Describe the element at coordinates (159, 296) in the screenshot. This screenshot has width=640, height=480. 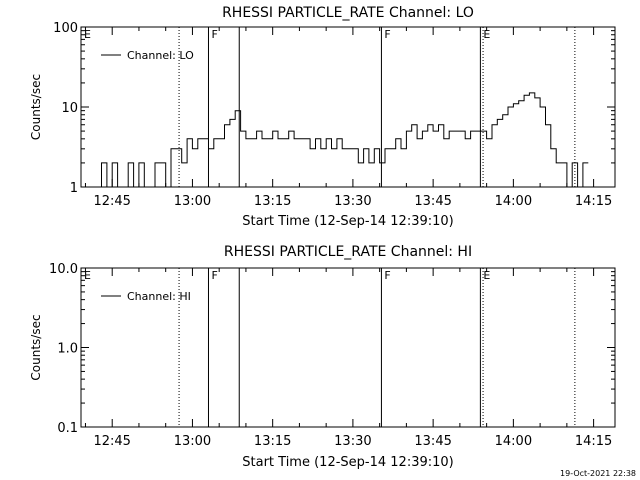
I see `legend-label: Channel: HI` at that location.